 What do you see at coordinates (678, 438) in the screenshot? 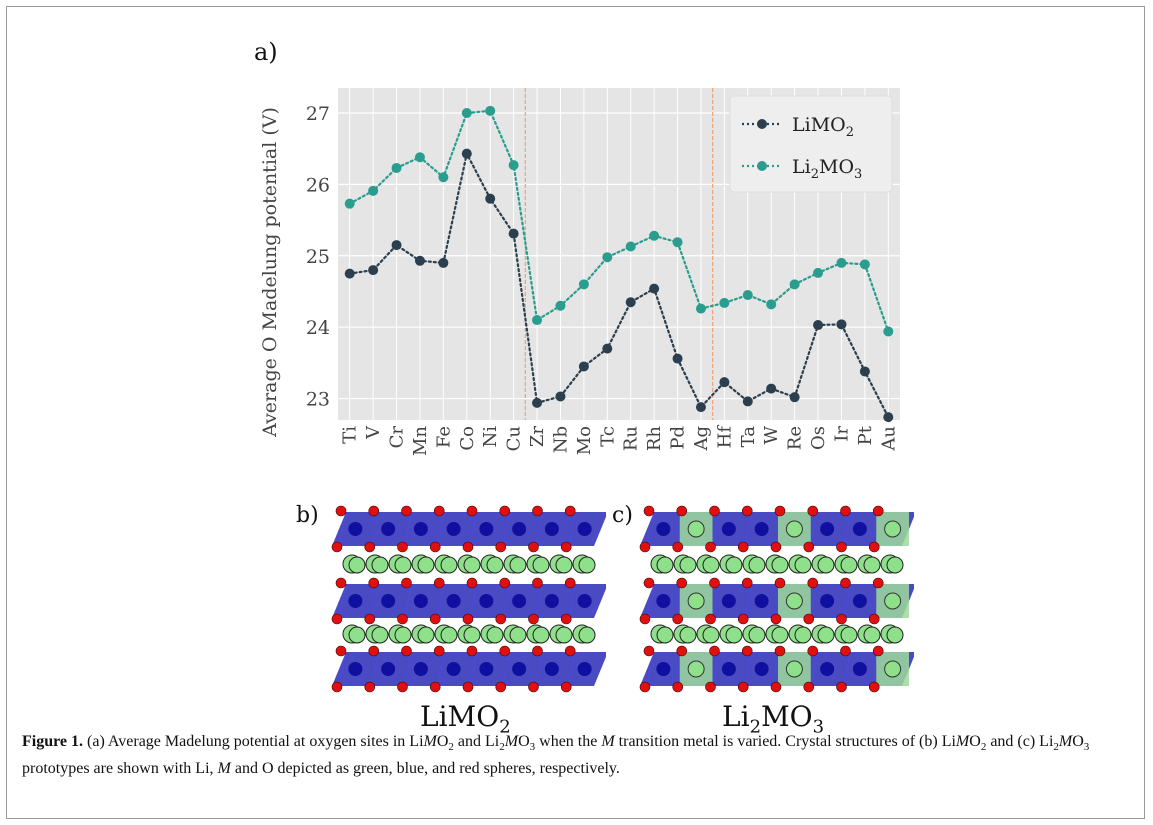
I see `x-tick-label: Pd` at bounding box center [678, 438].